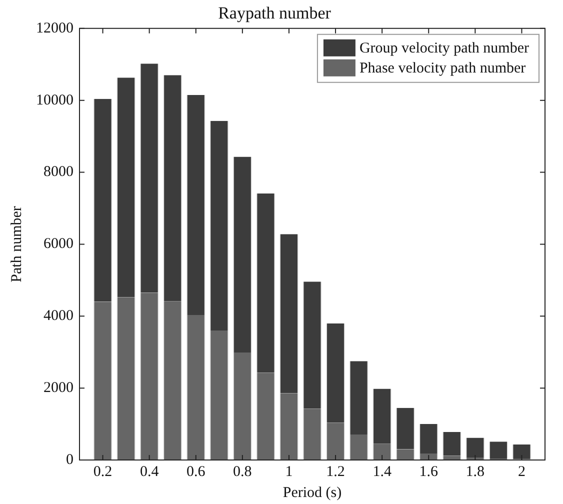  What do you see at coordinates (102, 472) in the screenshot?
I see `x-tick-label: 0.2` at bounding box center [102, 472].